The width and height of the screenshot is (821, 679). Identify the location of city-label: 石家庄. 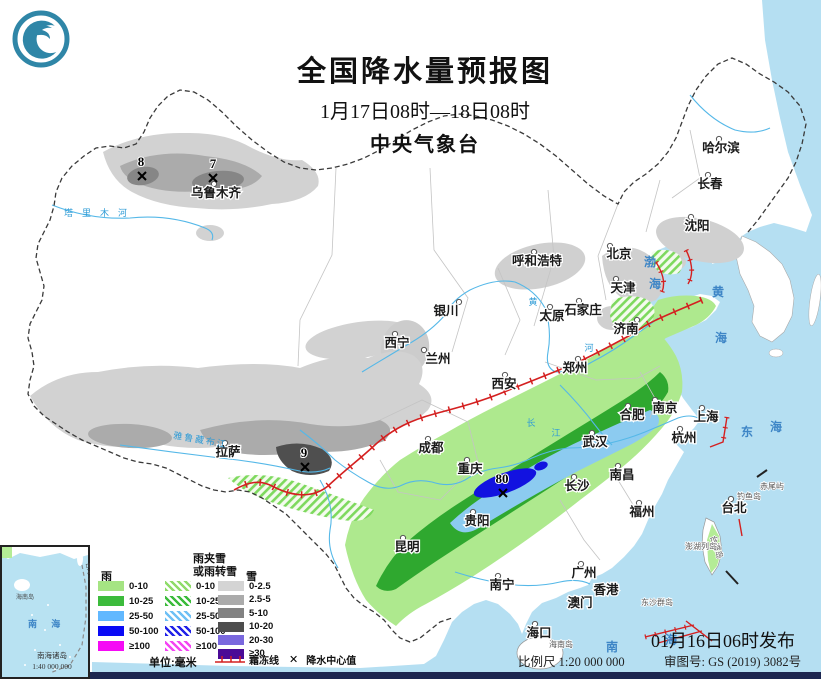
(582, 309).